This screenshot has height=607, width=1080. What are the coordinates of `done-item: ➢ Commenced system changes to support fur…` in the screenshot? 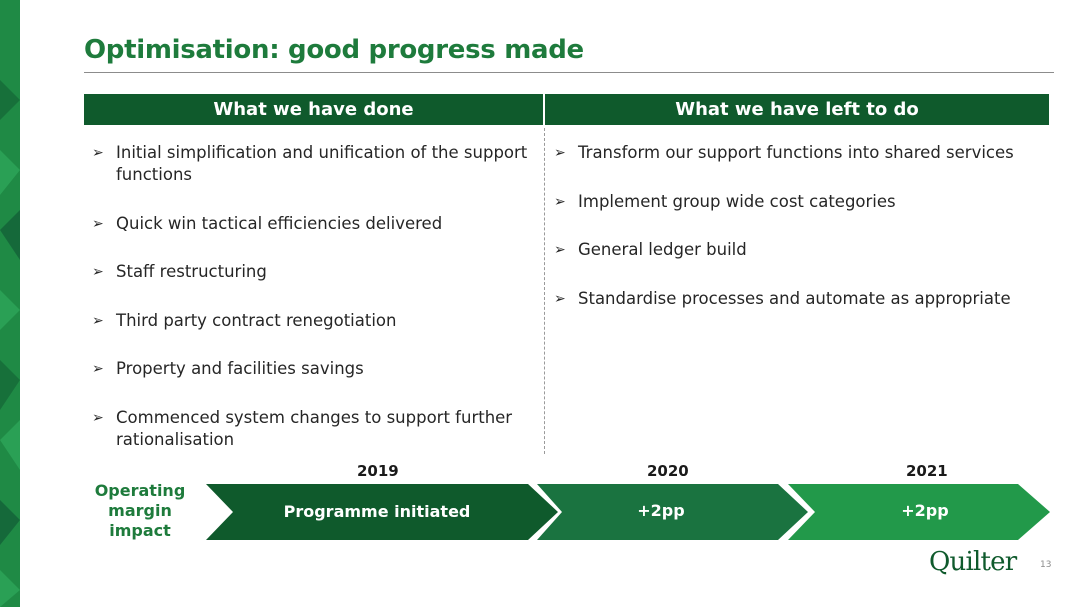 It's located at (312, 429).